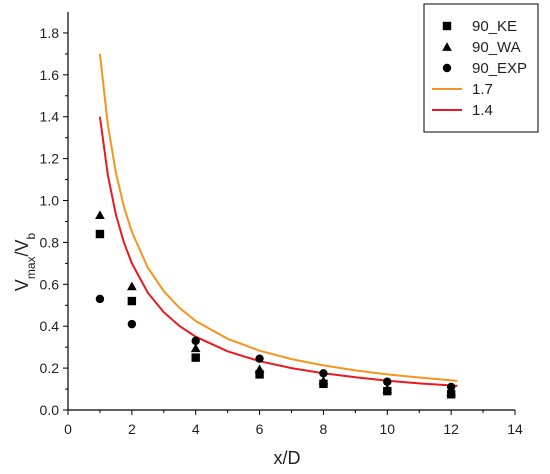 The image size is (550, 474). Describe the element at coordinates (50, 242) in the screenshot. I see `y-tick-label: 0.8` at that location.